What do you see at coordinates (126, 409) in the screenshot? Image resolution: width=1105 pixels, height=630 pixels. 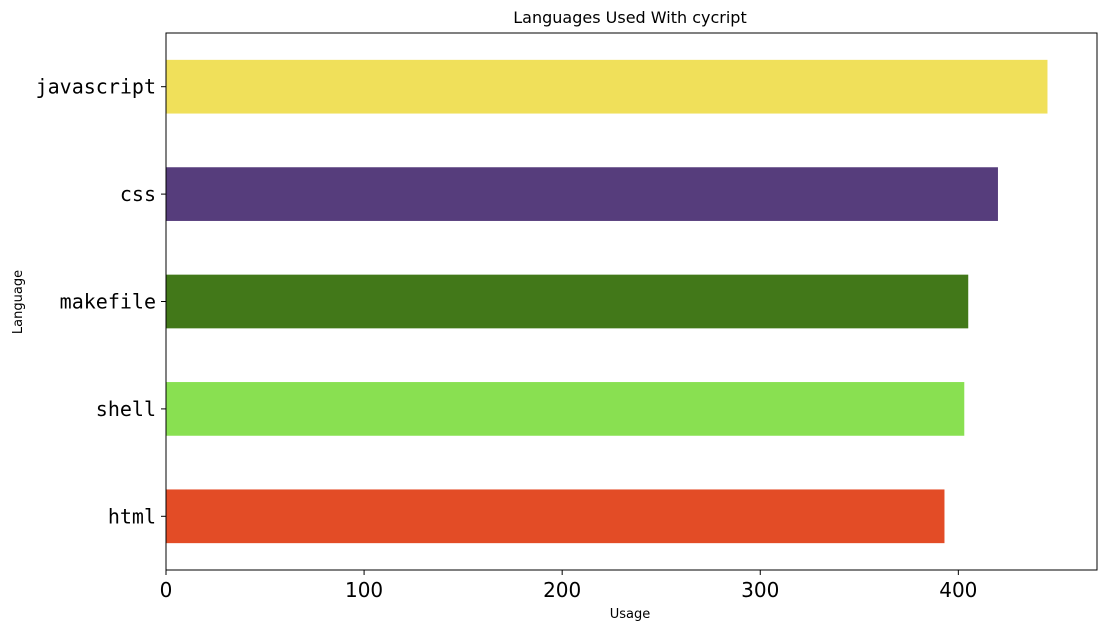 I see `y-tick-label: shell` at bounding box center [126, 409].